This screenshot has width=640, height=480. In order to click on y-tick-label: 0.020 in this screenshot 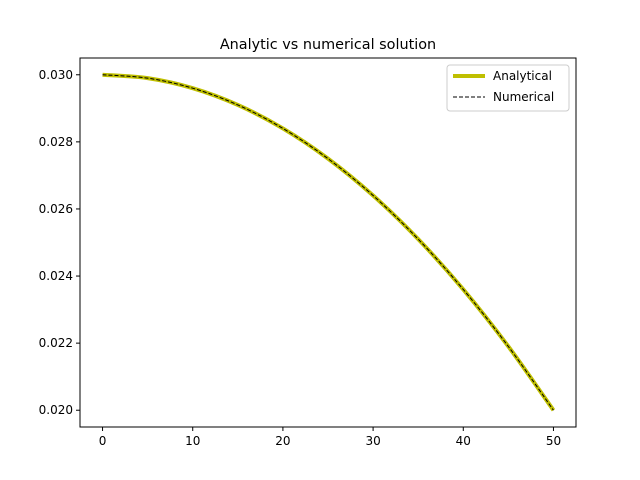, I will do `click(56, 410)`.